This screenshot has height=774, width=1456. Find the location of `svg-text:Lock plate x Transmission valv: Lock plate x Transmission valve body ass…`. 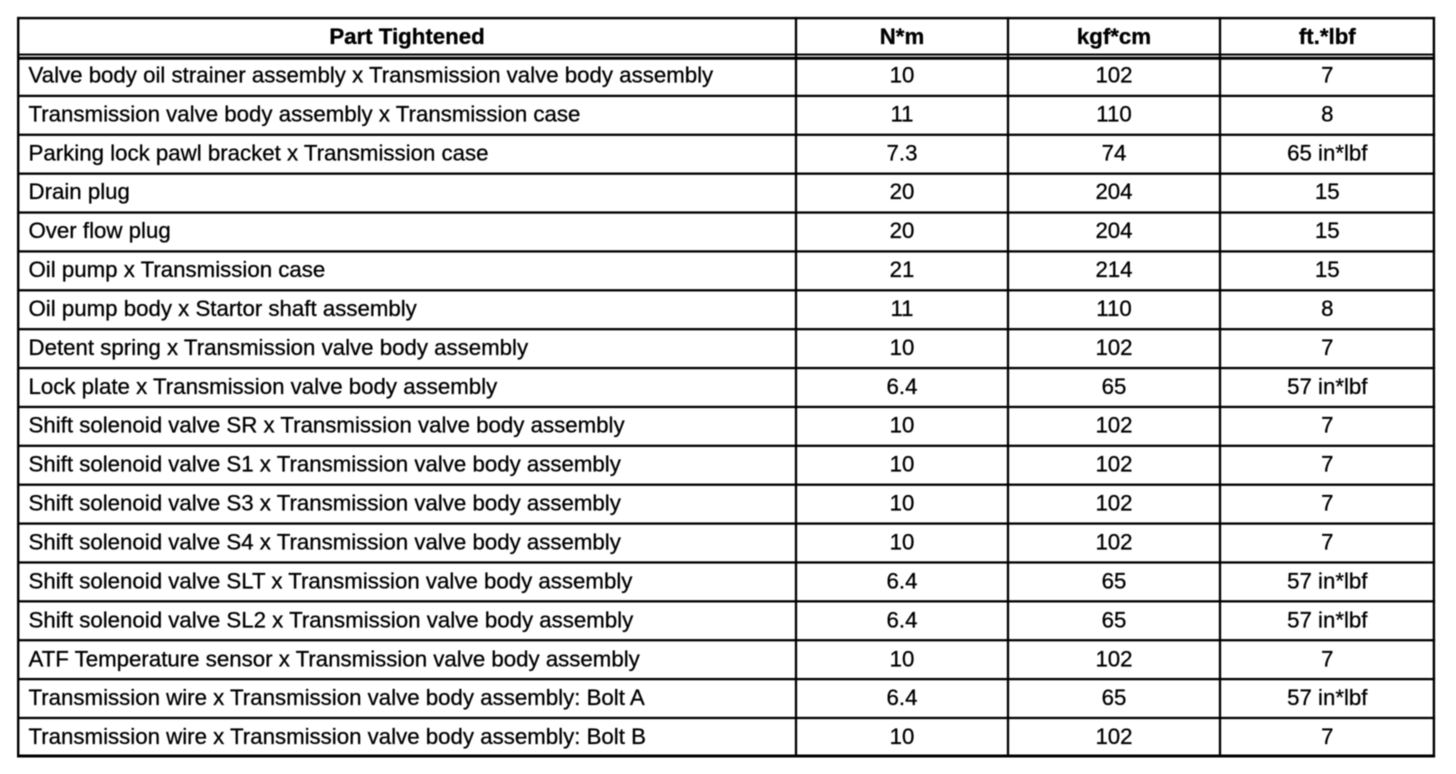

svg-text:Lock plate x Transmission valv: Lock plate x Transmission valve body ass… is located at coordinates (264, 386).